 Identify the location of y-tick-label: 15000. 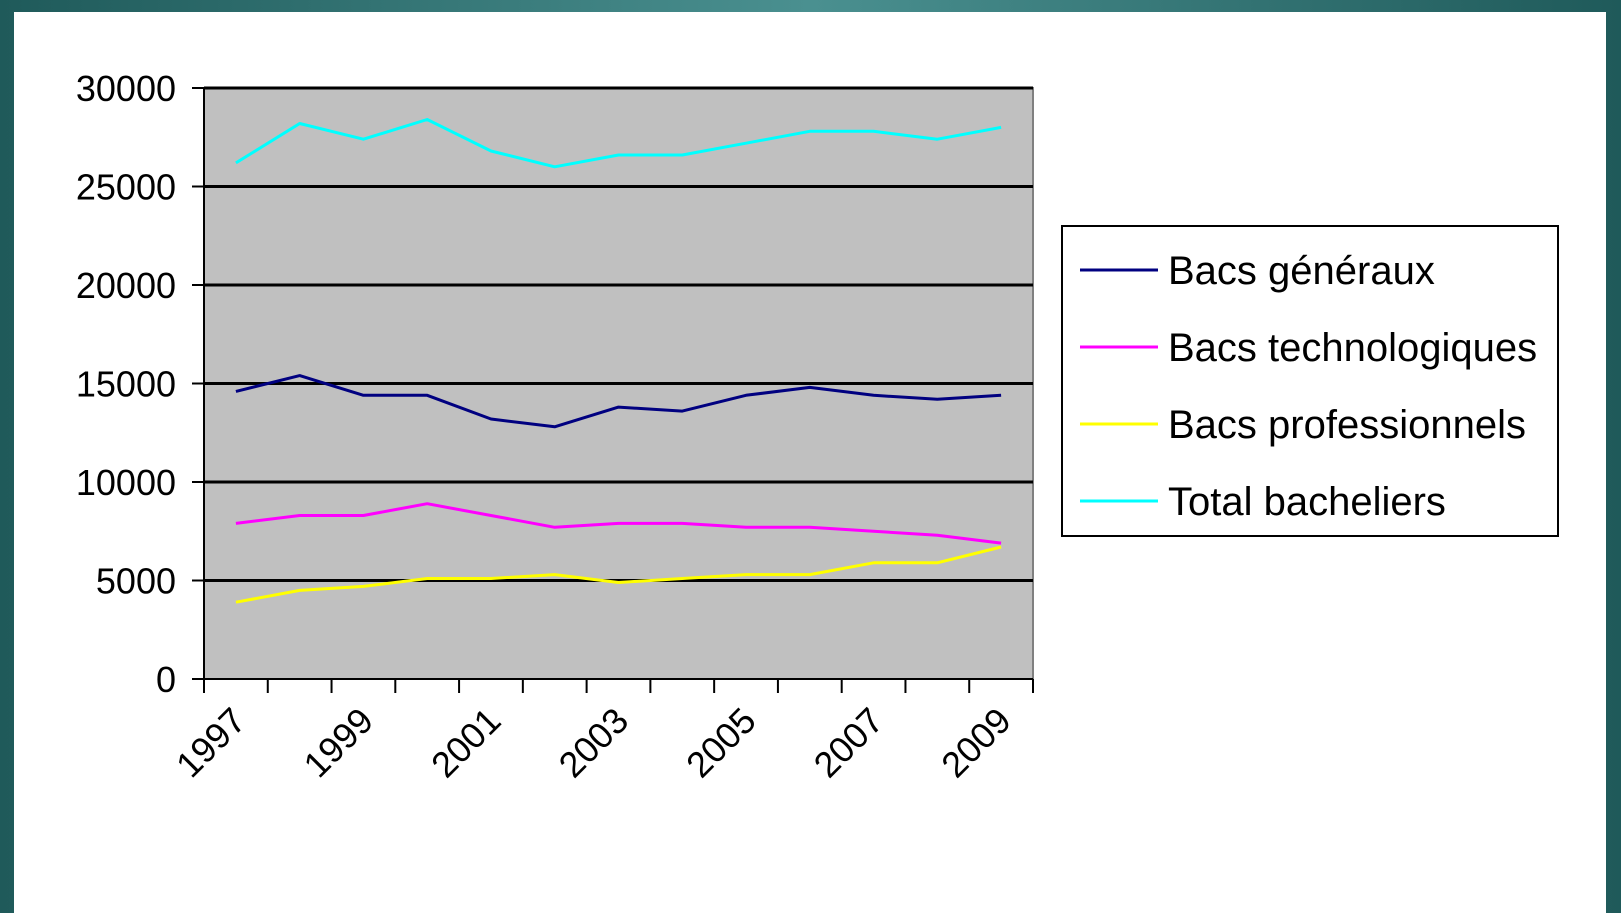
(126, 384).